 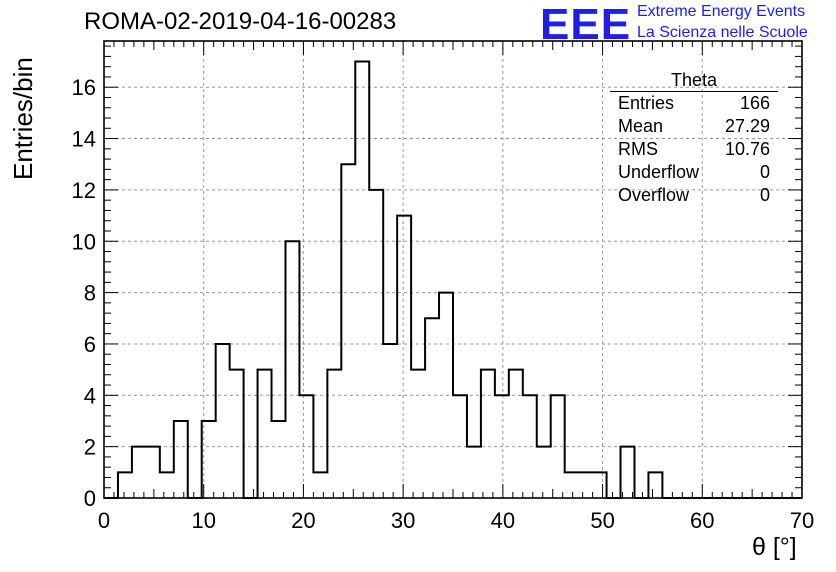 What do you see at coordinates (694, 103) in the screenshot?
I see `stats-row-entries: Entries 166` at bounding box center [694, 103].